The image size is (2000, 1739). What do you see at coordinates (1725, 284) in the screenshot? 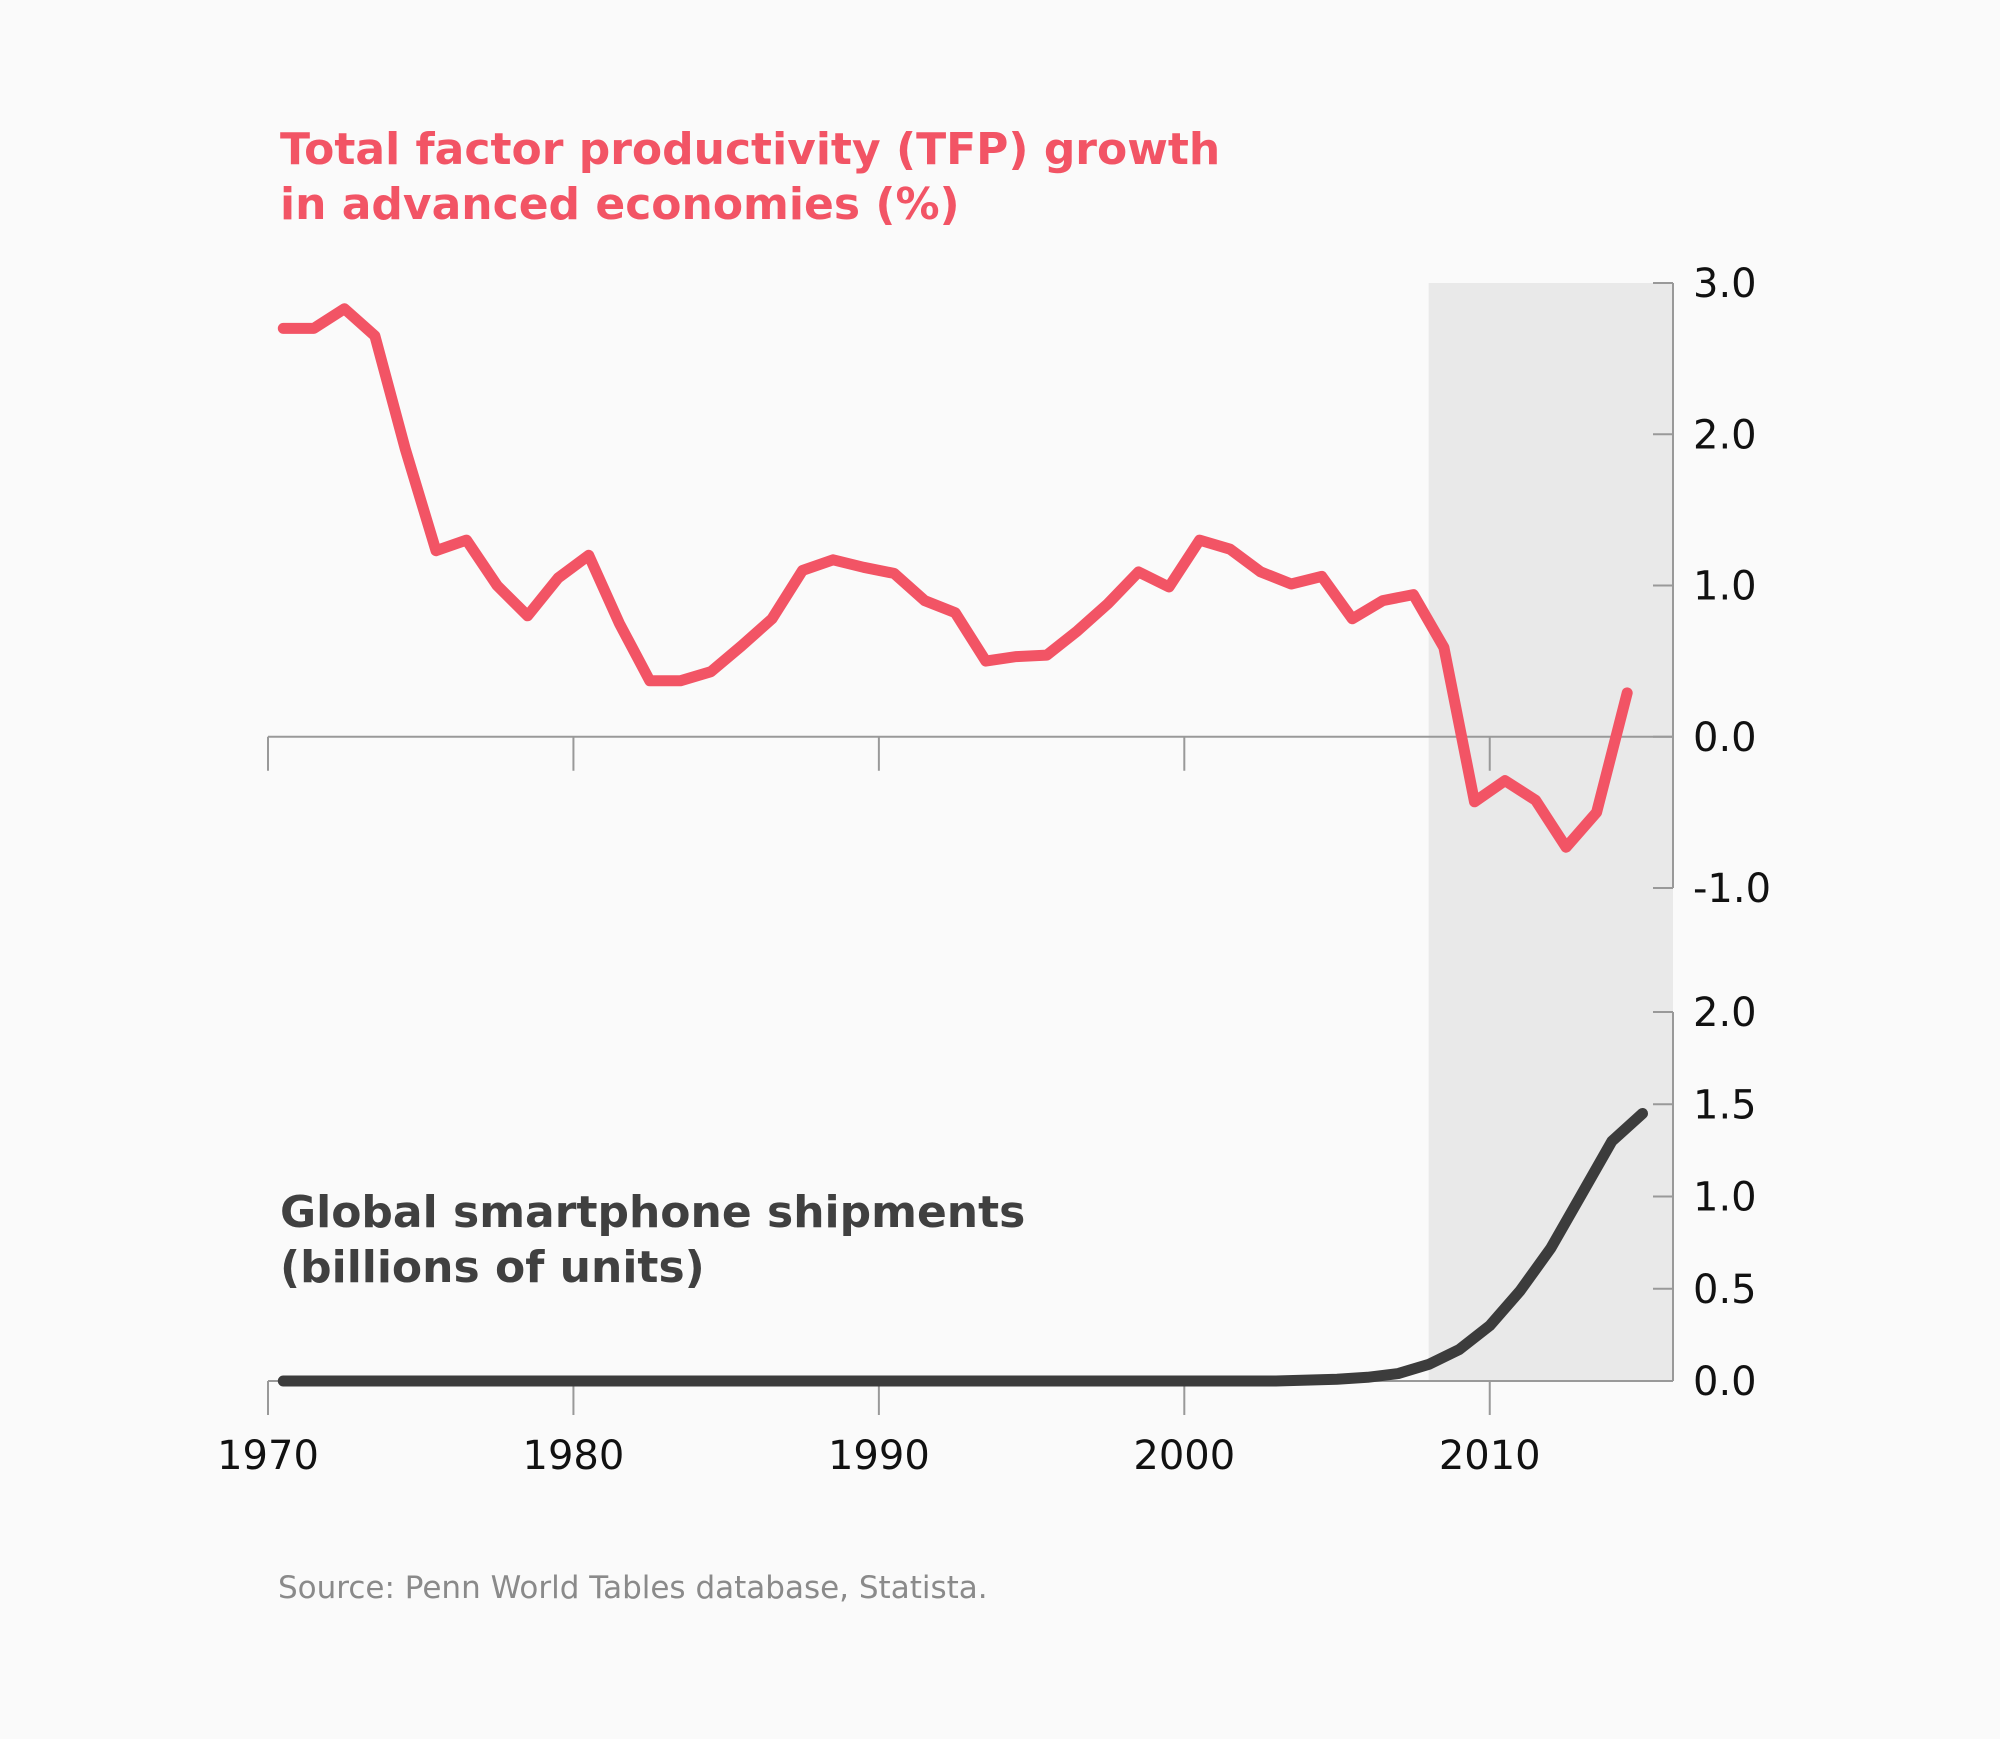
I see `tfp-y-tick-label-0: 3.0` at bounding box center [1725, 284].